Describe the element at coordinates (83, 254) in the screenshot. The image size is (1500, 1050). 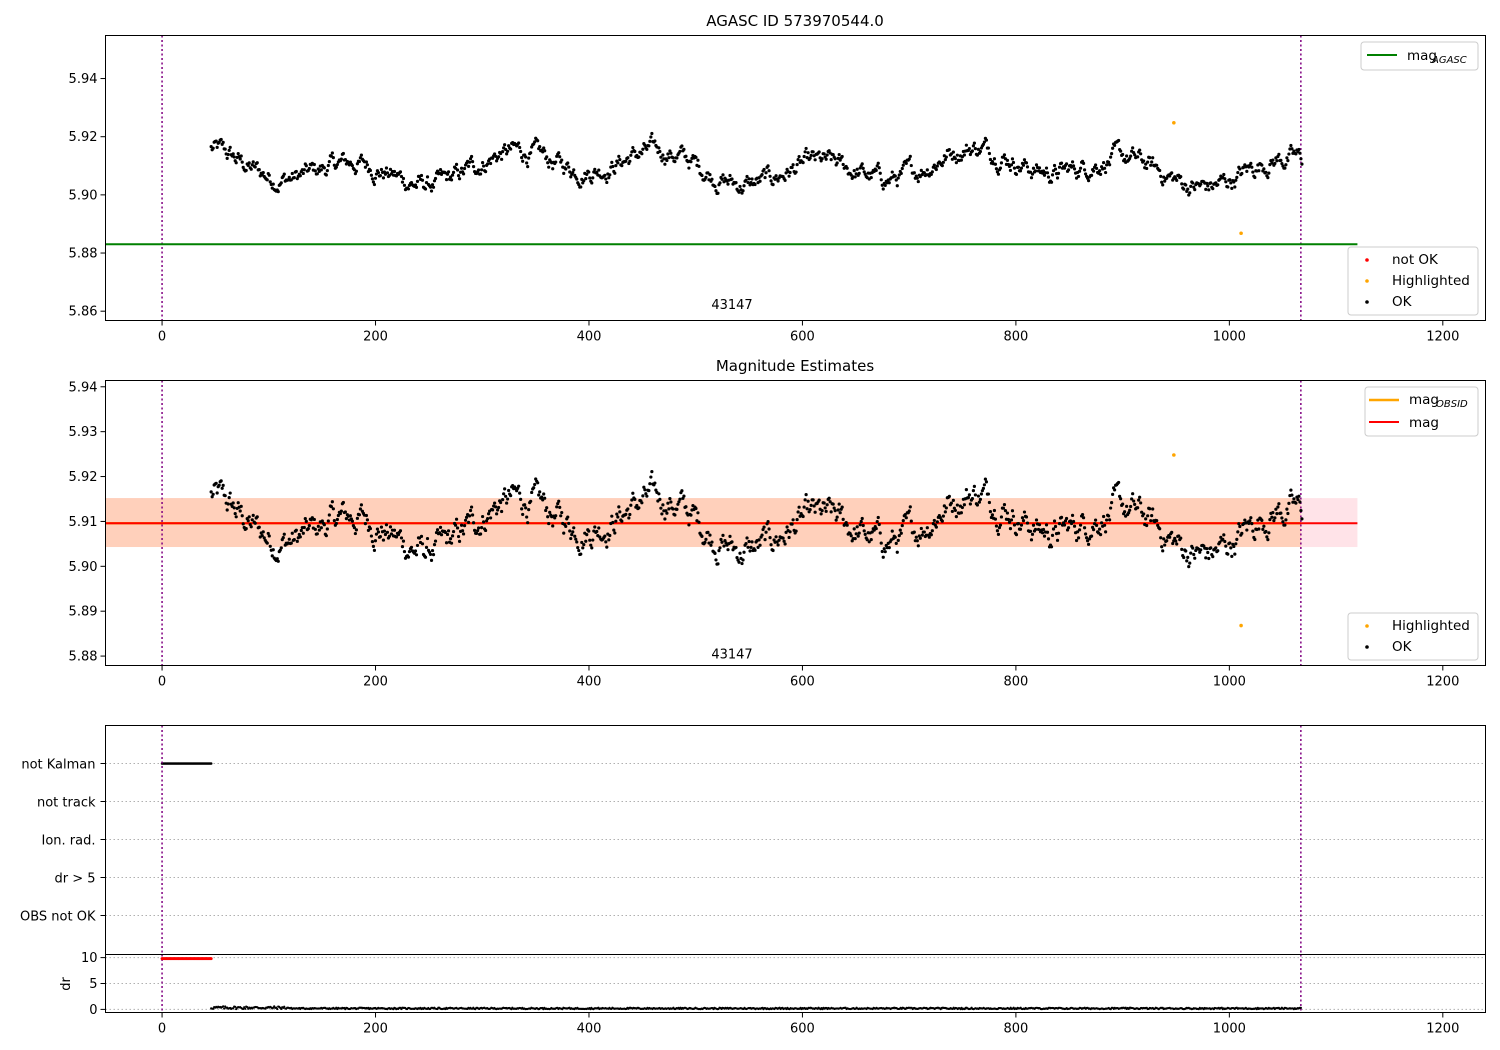
I see `y-tick-label: 5.88` at that location.